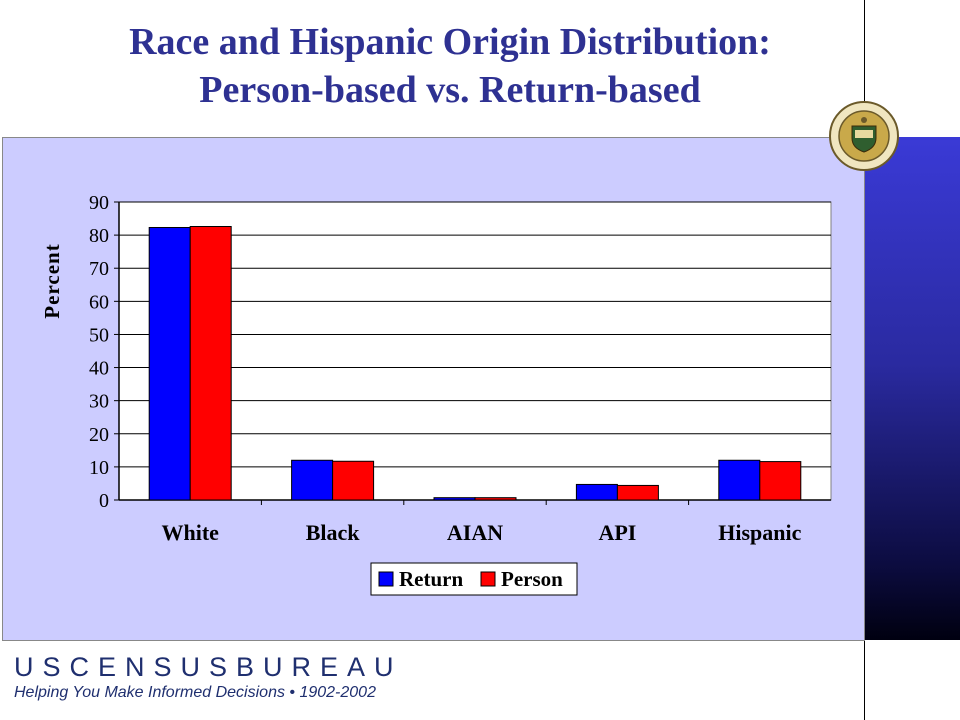 The image size is (960, 720). What do you see at coordinates (99, 369) in the screenshot?
I see `y-tick-label: 40` at bounding box center [99, 369].